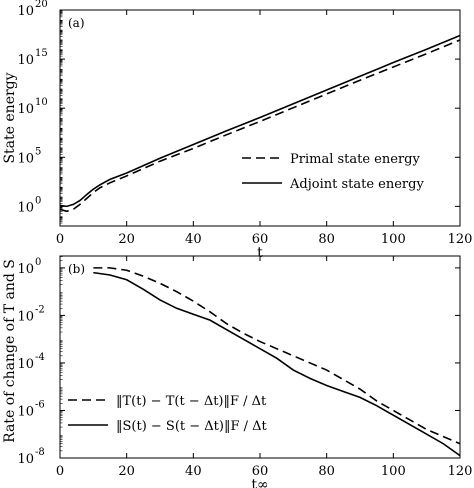 Image resolution: width=474 pixels, height=488 pixels. Describe the element at coordinates (259, 482) in the screenshot. I see `x-axis-label: t∞` at that location.